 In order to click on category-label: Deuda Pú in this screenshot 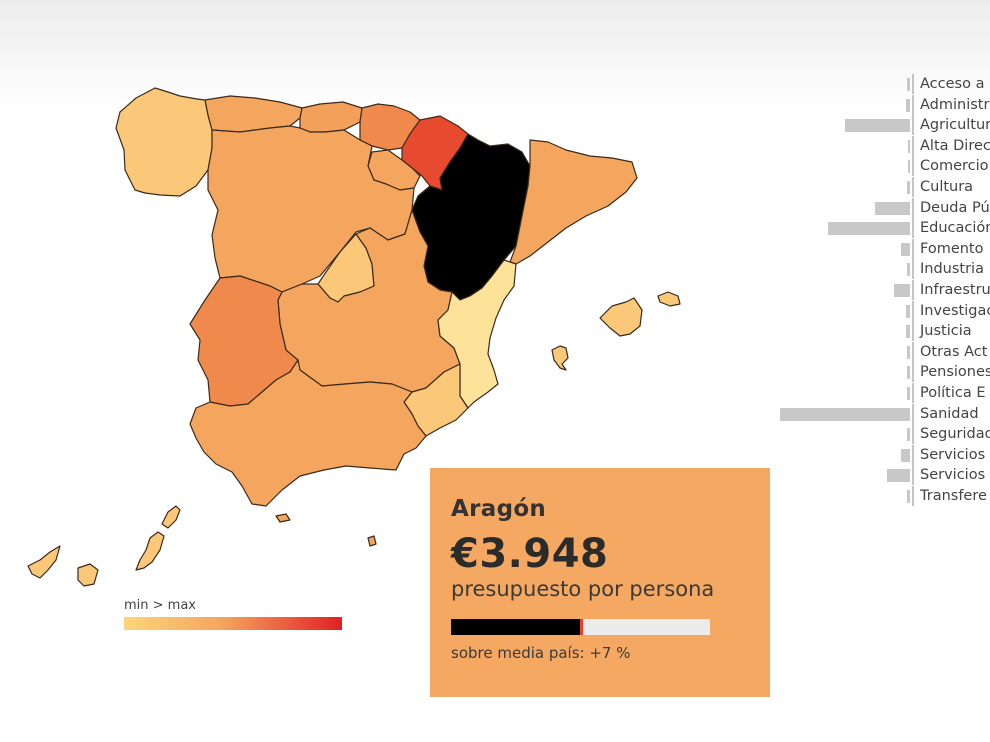, I will do `click(951, 207)`.